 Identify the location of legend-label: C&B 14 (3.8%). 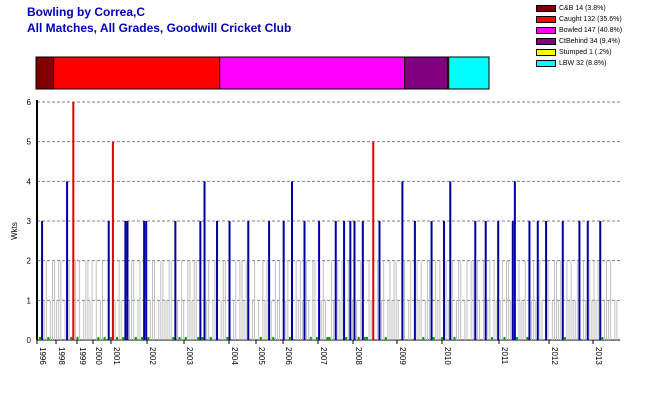
(582, 8).